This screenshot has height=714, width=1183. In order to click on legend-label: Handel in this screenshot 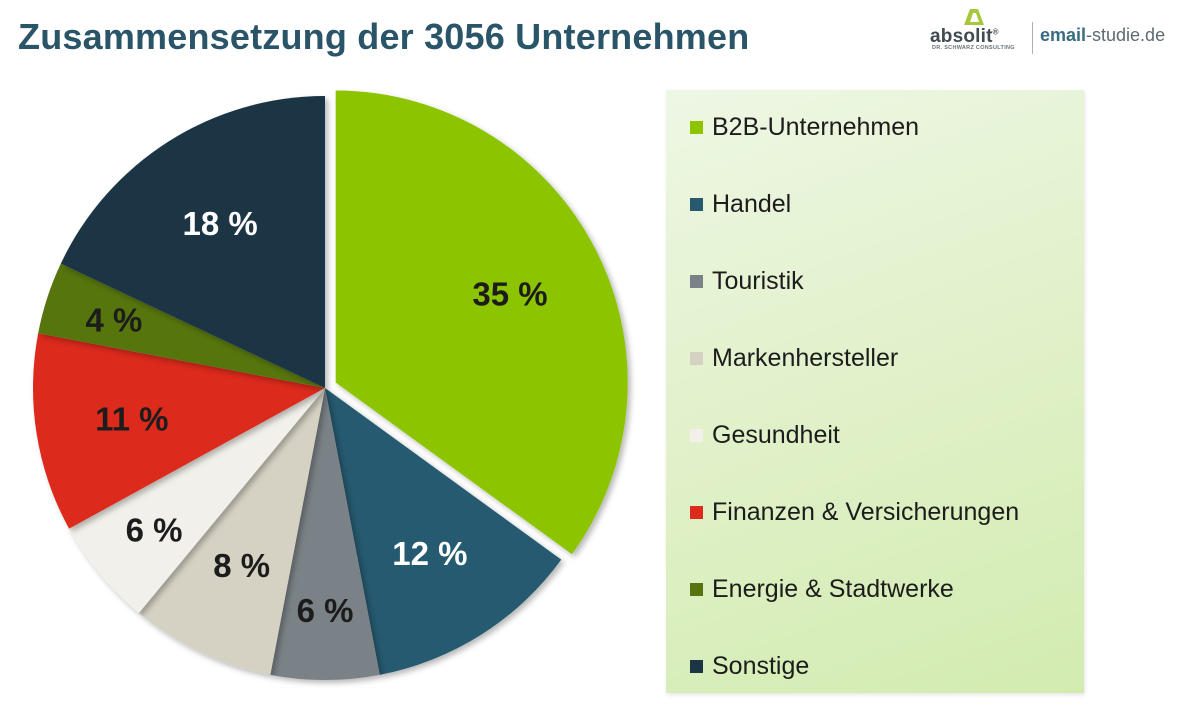, I will do `click(752, 203)`.